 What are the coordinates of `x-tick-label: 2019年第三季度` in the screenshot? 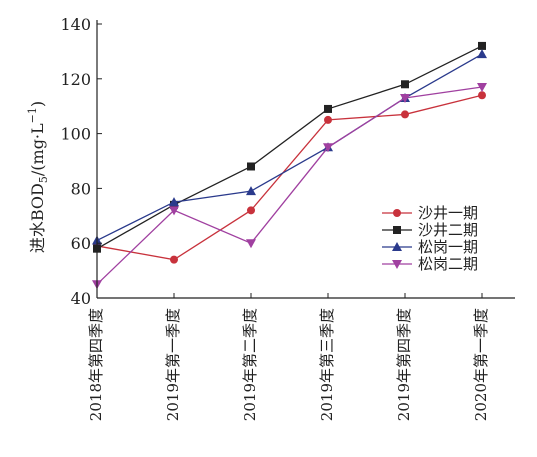 It's located at (327, 364).